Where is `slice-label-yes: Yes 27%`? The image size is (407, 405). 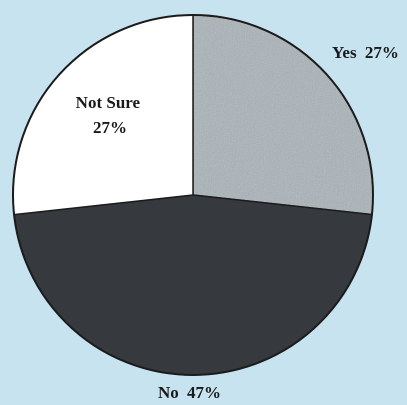
slice-label-yes: Yes 27% is located at coordinates (365, 52).